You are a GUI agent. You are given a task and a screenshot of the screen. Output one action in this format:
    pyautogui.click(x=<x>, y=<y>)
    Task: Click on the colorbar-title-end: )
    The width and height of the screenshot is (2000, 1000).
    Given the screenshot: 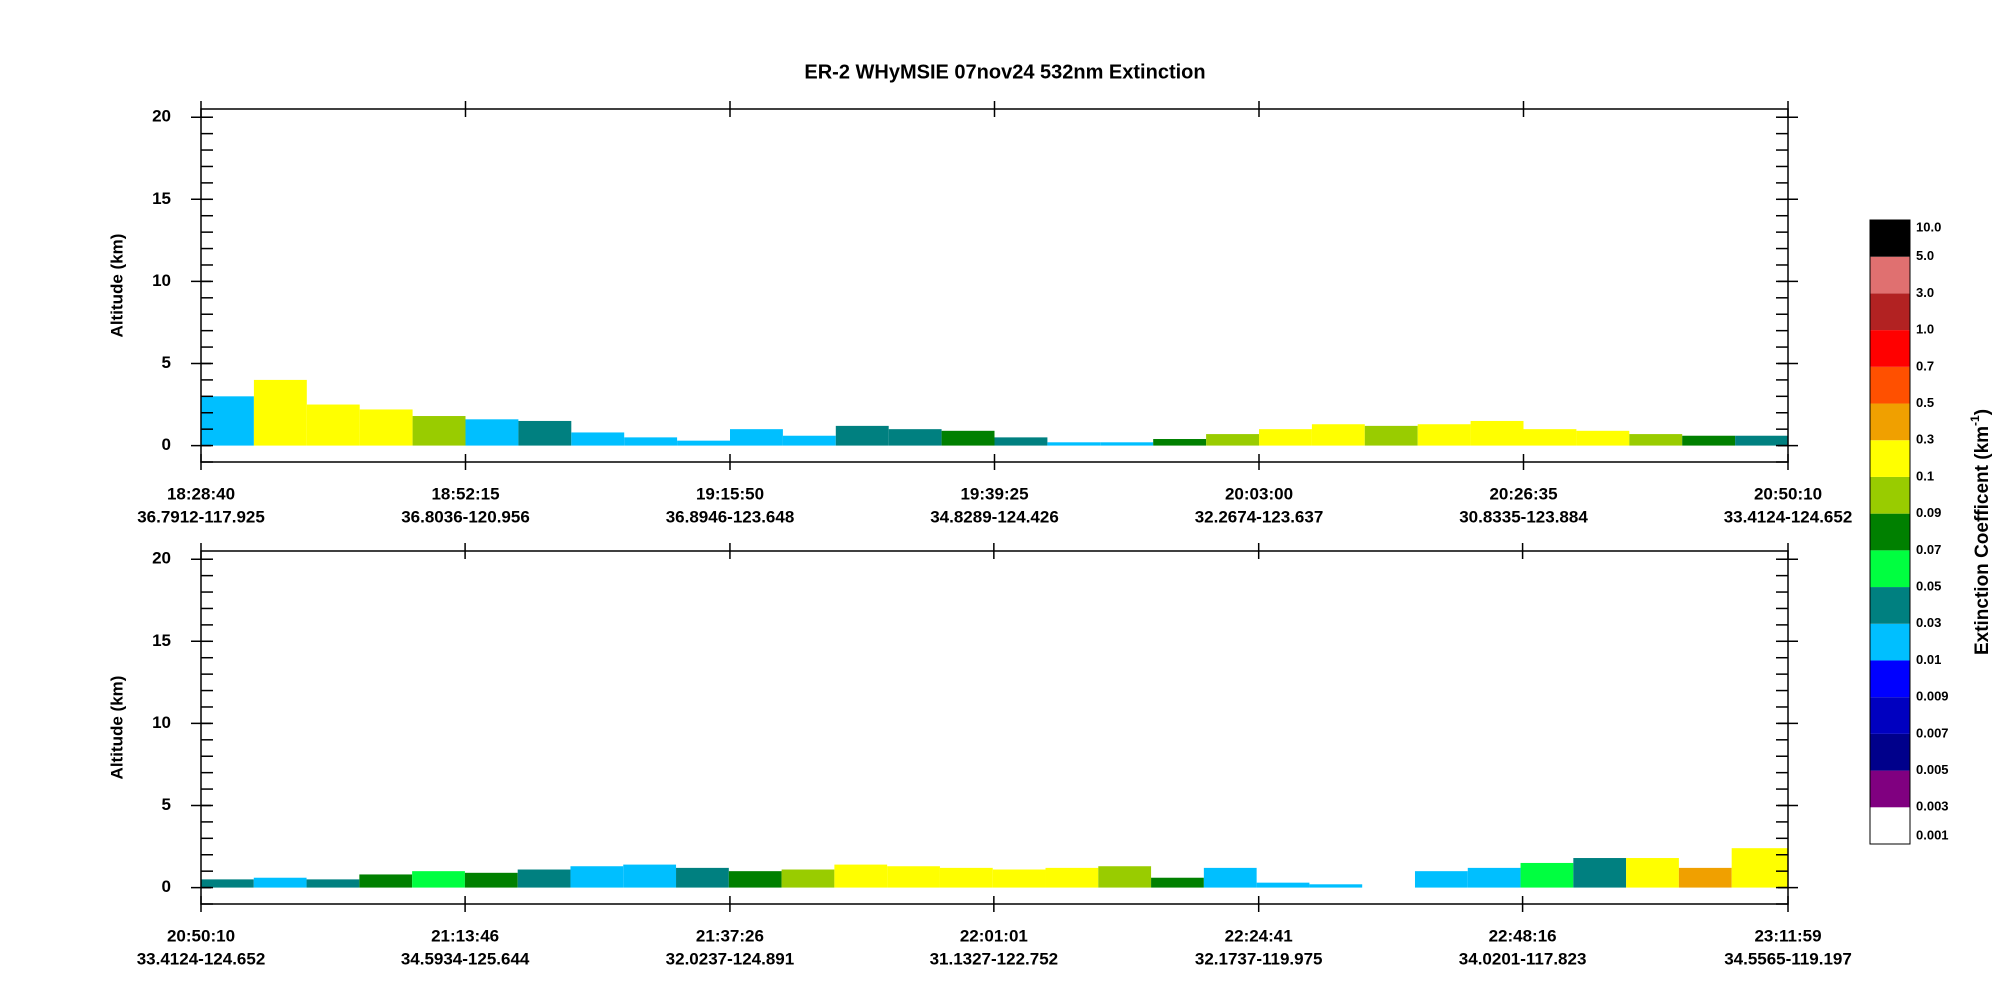 What is the action you would take?
    pyautogui.click(x=1982, y=412)
    